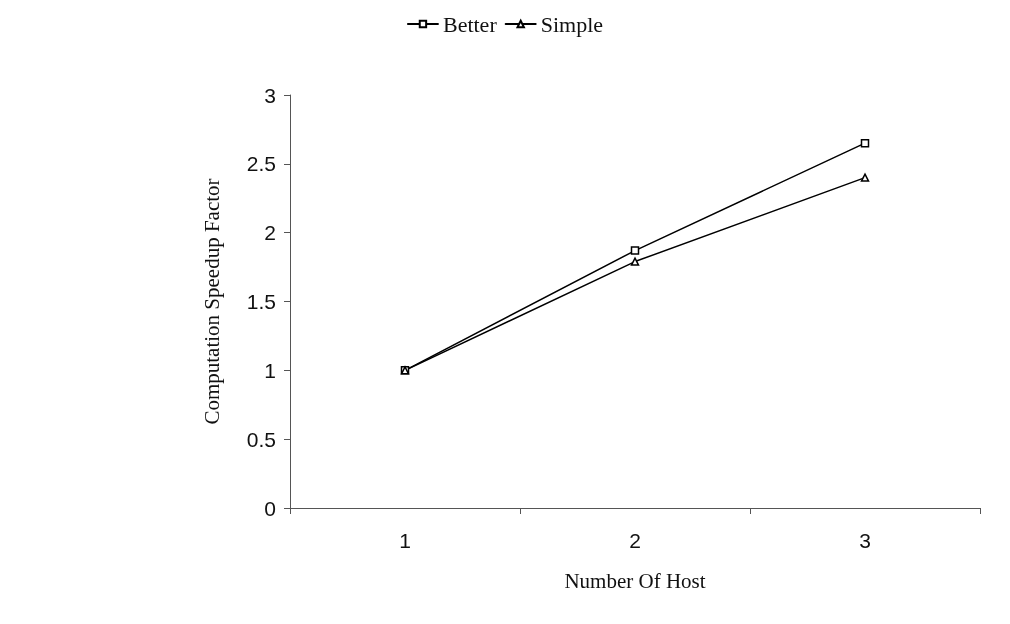 This screenshot has height=624, width=1010. What do you see at coordinates (572, 24) in the screenshot?
I see `legend-label: Simple` at bounding box center [572, 24].